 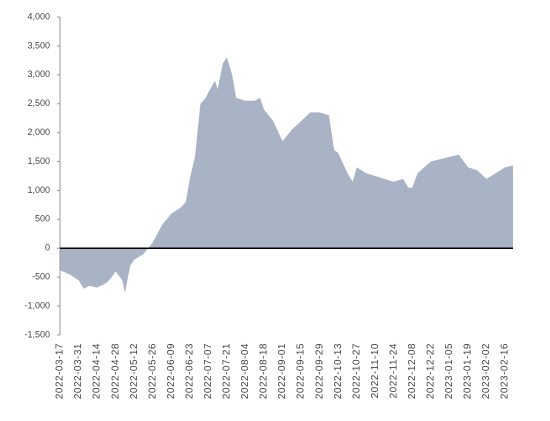 I want to click on x-tick-label: 2023-01-19, so click(x=468, y=371).